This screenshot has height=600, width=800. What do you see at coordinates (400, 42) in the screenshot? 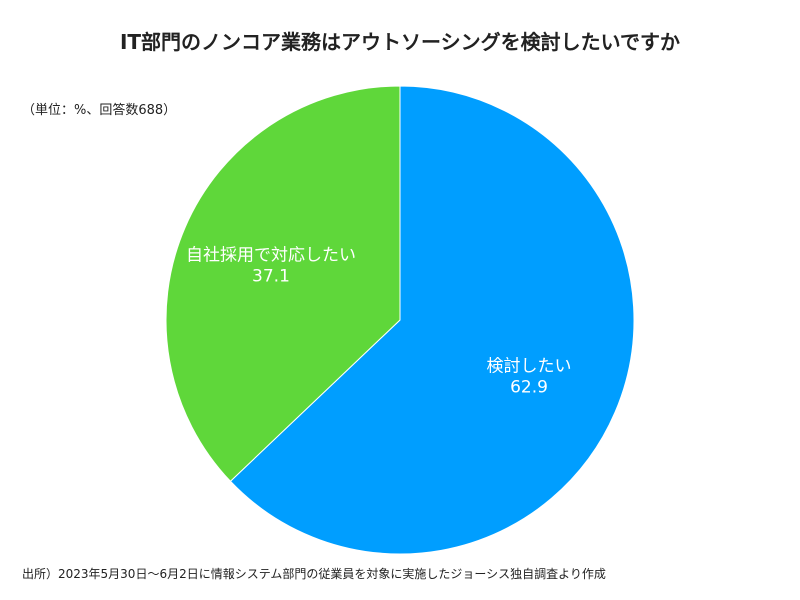
I see `chart-title: IT部門のノンコア業務はアウトソーシングを検討したいですか` at bounding box center [400, 42].